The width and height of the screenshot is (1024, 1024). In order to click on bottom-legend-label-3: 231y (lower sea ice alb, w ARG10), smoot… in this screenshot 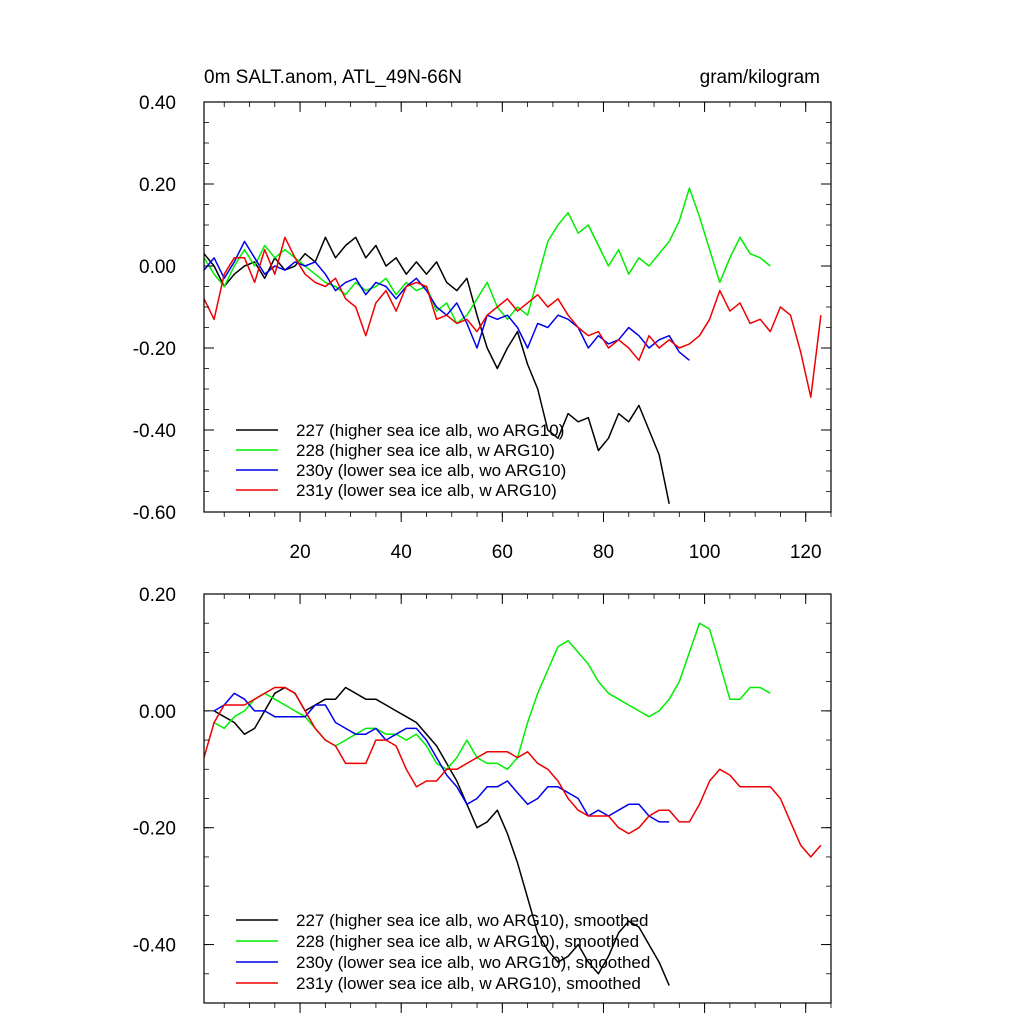, I will do `click(468, 983)`.